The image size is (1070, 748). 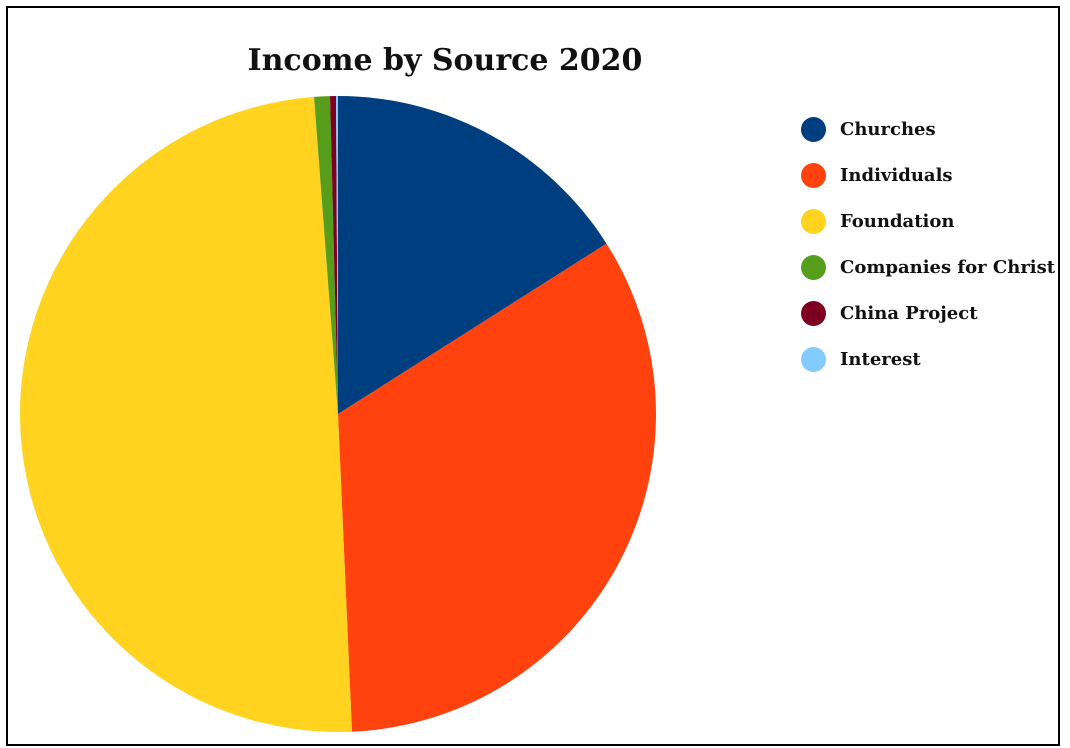 I want to click on pie-slice-companies-for-christ, so click(x=326, y=255).